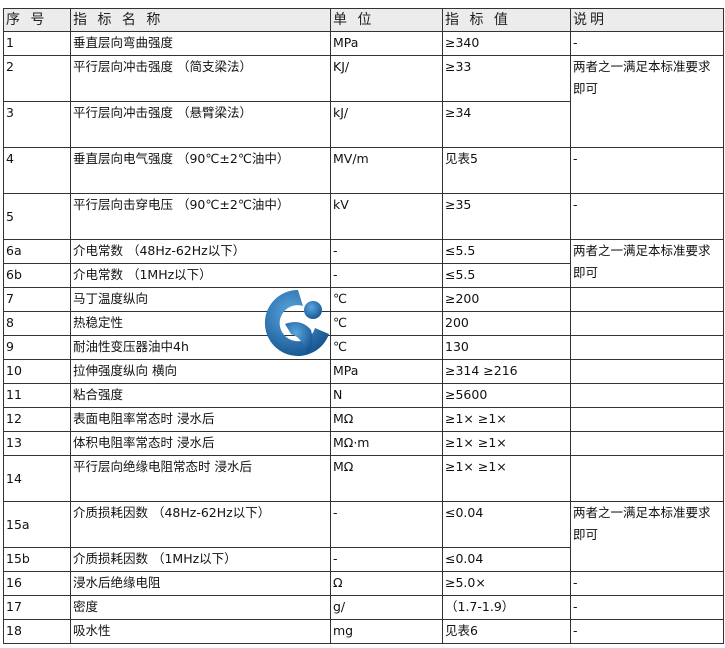  I want to click on table-row: 3 平行层向冲击强度 （悬臂梁法） kJ/≥34, so click(363, 124).